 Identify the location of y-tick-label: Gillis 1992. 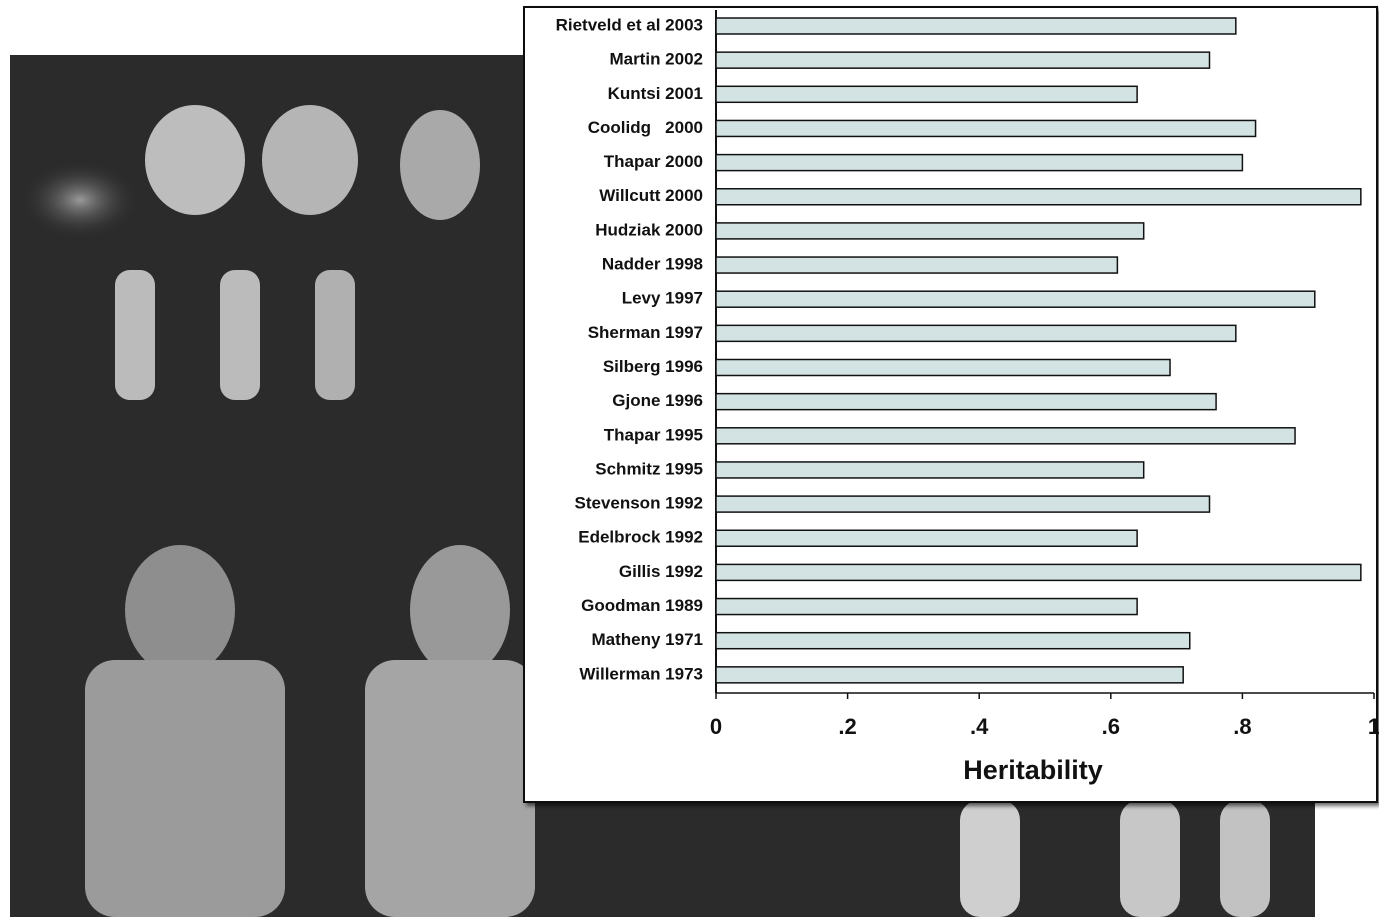
(661, 571).